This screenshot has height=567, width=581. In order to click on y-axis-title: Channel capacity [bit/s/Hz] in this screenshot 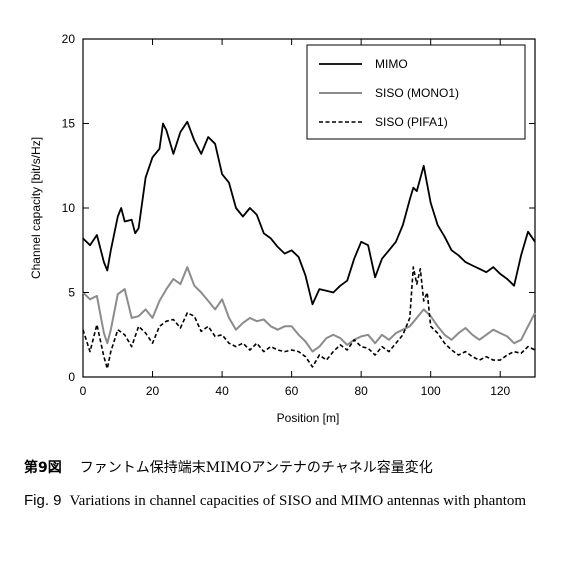, I will do `click(36, 208)`.